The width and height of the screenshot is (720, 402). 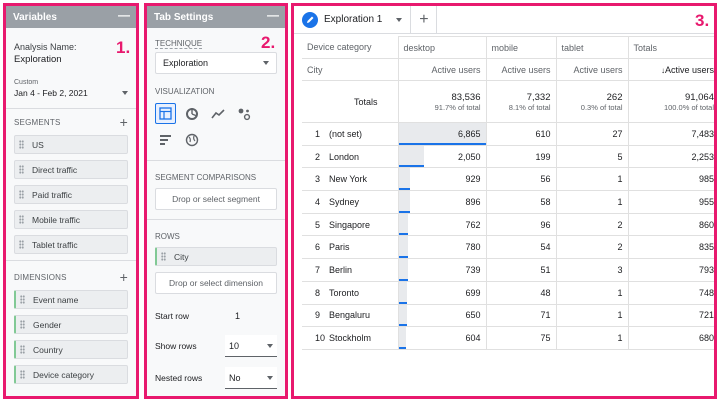 I want to click on row-label-cell: 2 London, so click(x=350, y=156).